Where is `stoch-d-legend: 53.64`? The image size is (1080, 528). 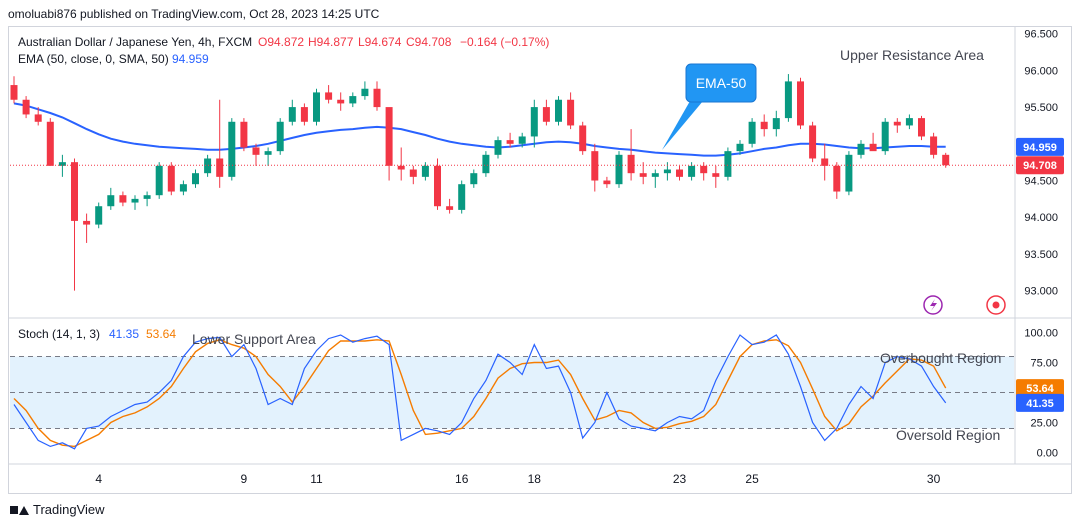 stoch-d-legend: 53.64 is located at coordinates (161, 334).